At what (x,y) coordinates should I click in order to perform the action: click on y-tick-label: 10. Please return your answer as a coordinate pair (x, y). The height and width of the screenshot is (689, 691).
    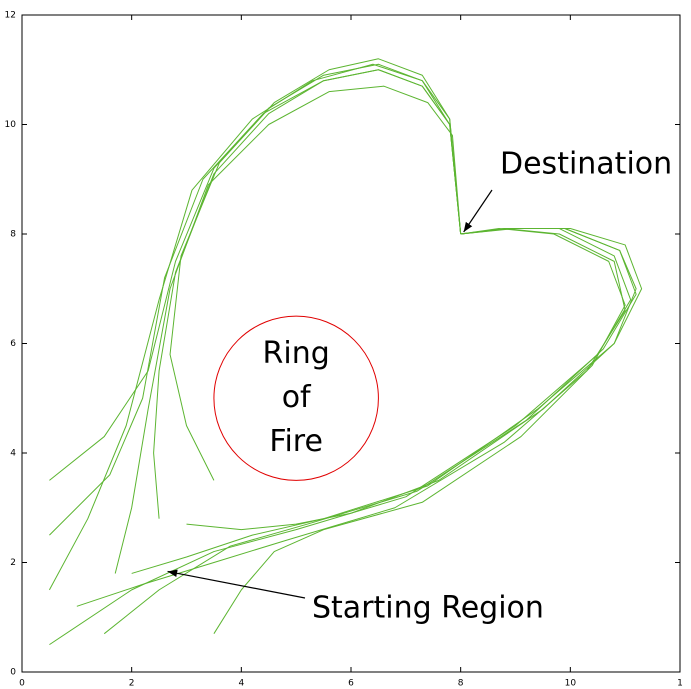
    Looking at the image, I should click on (11, 125).